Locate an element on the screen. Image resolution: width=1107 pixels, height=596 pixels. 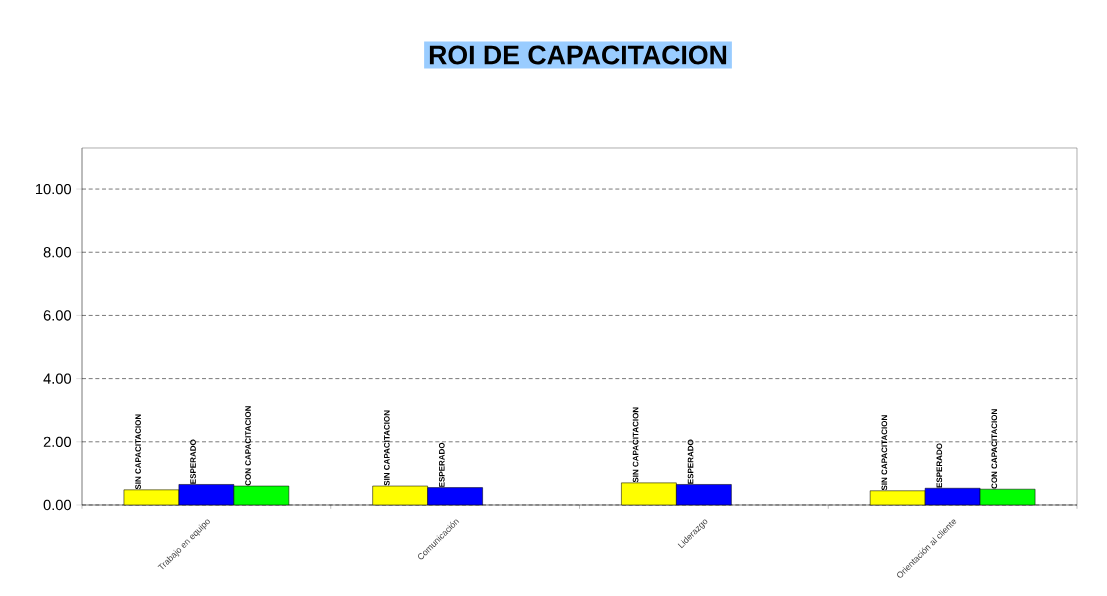
chart-title: ROI DE CAPACITACION is located at coordinates (578, 55).